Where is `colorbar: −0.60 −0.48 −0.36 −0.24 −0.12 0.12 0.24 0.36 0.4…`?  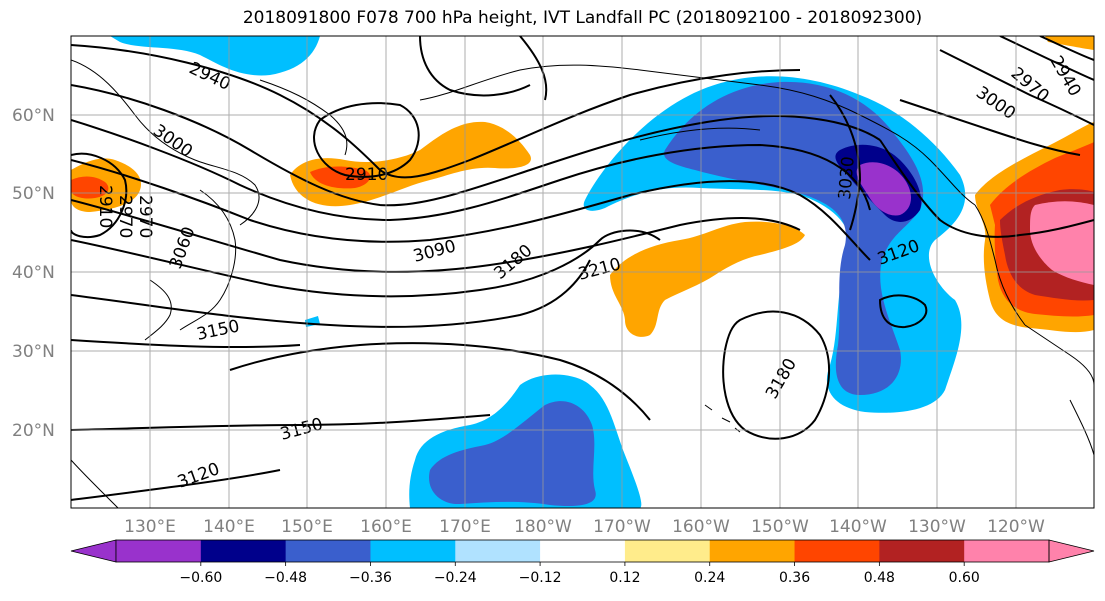
colorbar: −0.60 −0.48 −0.36 −0.24 −0.12 0.12 0.24 0.36 0.4… is located at coordinates (582, 562).